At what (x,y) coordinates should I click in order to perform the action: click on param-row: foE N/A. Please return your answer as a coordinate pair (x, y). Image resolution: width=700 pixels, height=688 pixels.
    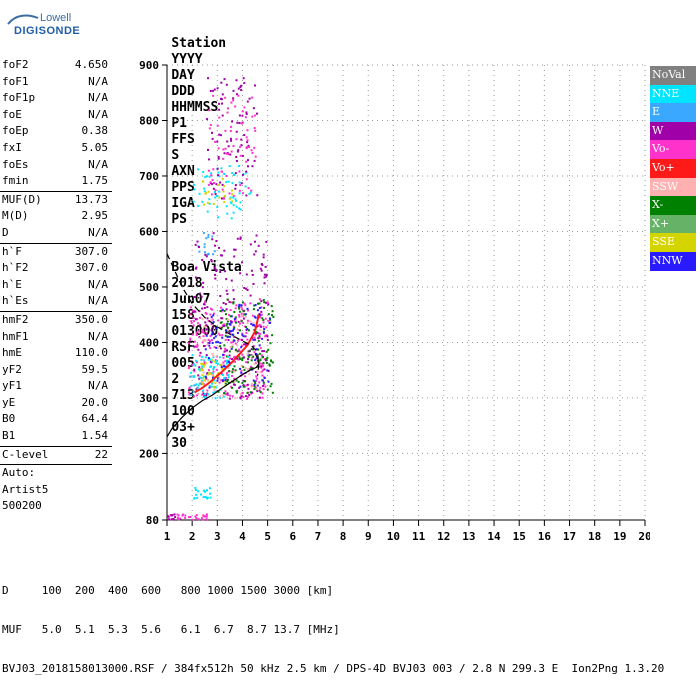
    Looking at the image, I should click on (56, 116).